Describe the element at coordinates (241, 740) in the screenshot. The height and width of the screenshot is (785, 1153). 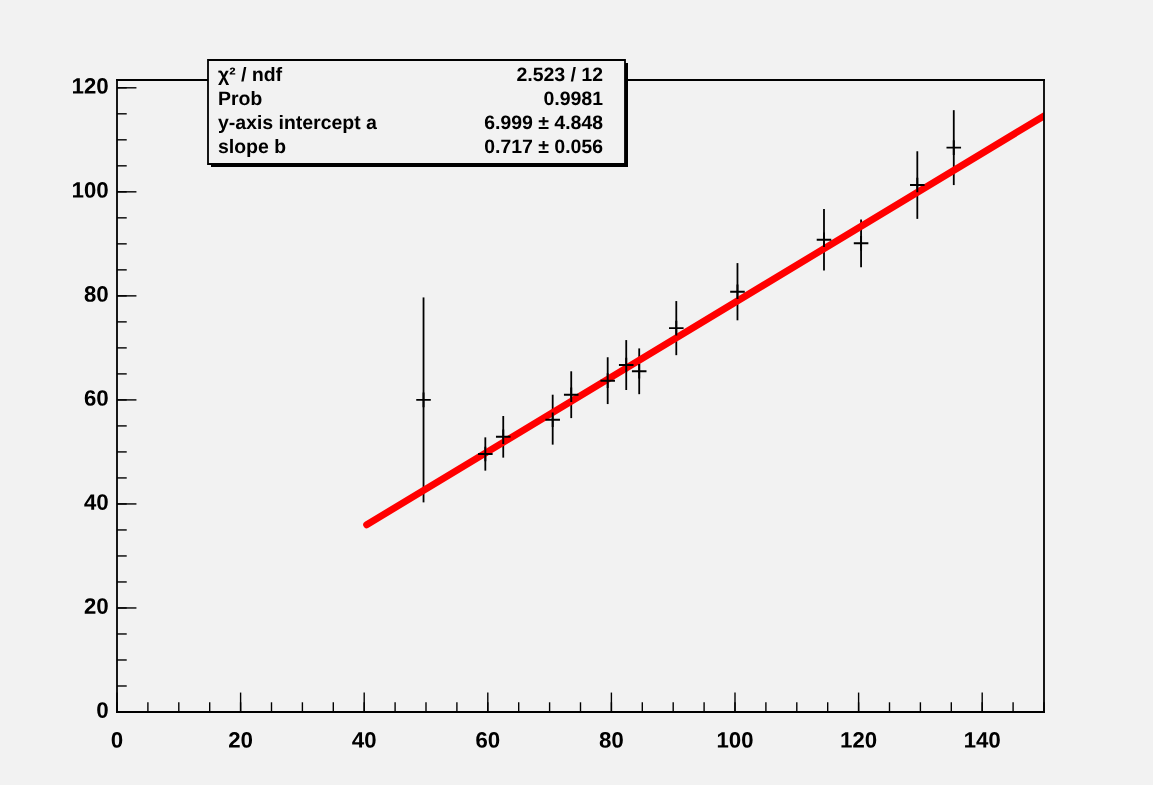
I see `x-tick-label: 20` at that location.